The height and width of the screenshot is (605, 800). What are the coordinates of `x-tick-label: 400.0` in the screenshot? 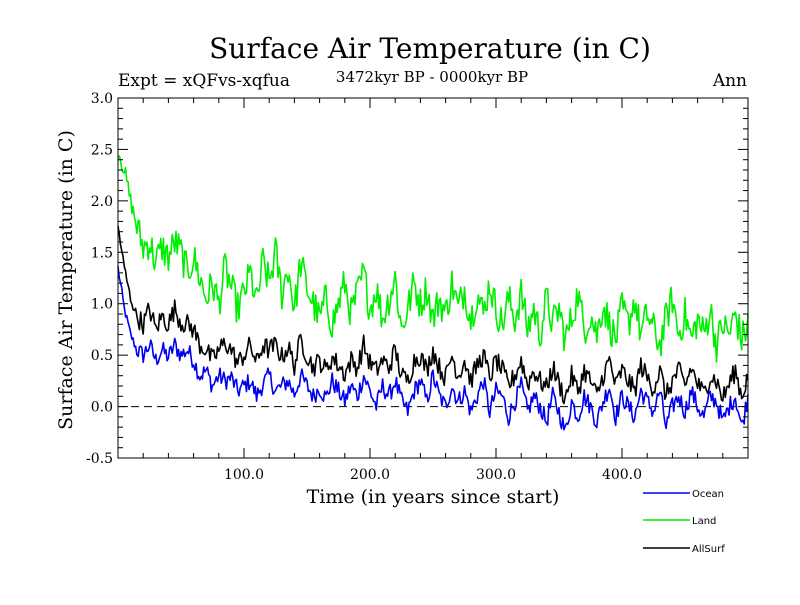 It's located at (622, 475).